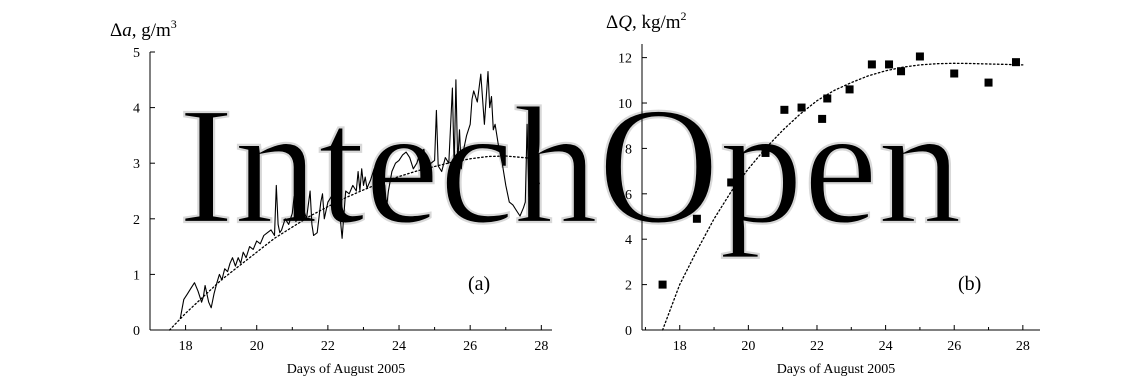 The image size is (1140, 381). Describe the element at coordinates (479, 284) in the screenshot. I see `panel-label: (a)` at that location.